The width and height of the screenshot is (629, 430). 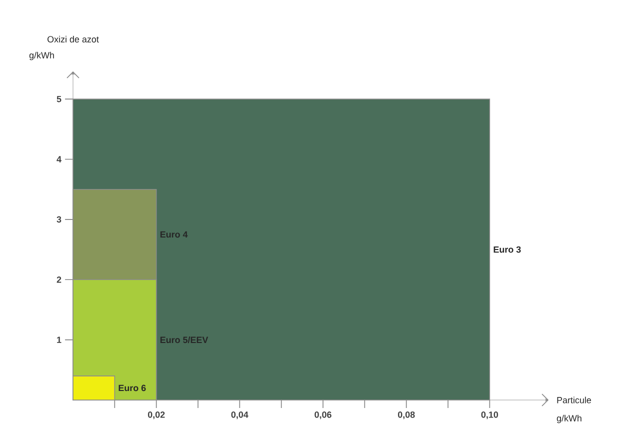 I want to click on x-axis-title: Particule, so click(x=574, y=400).